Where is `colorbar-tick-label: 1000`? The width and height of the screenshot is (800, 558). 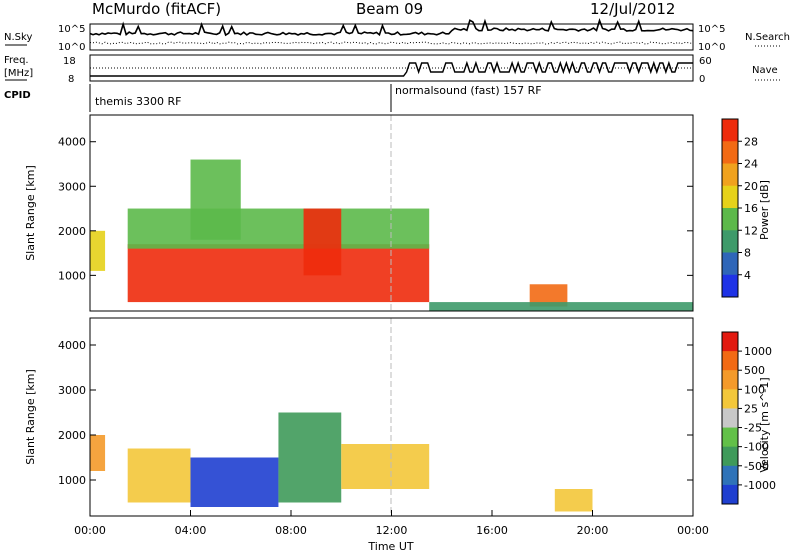 colorbar-tick-label: 1000 is located at coordinates (758, 351).